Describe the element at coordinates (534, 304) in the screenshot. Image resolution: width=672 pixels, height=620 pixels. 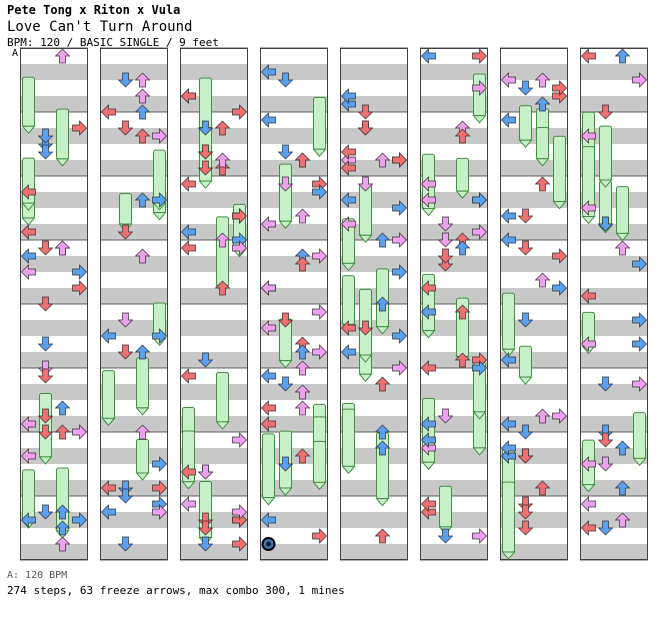
I see `column-border` at that location.